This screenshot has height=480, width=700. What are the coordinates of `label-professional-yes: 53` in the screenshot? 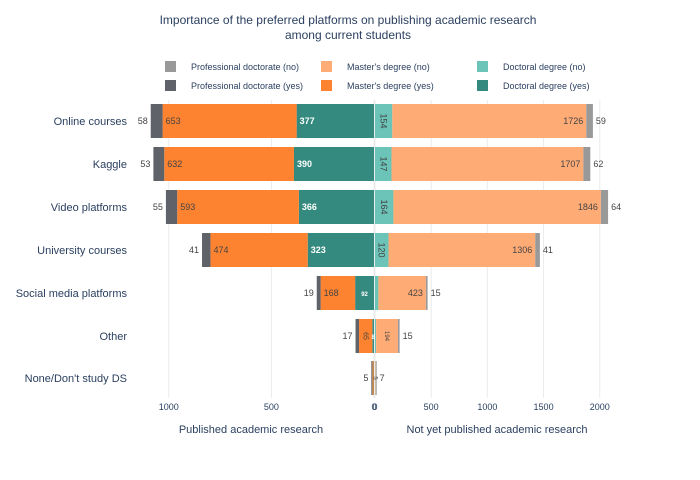 It's located at (145, 164).